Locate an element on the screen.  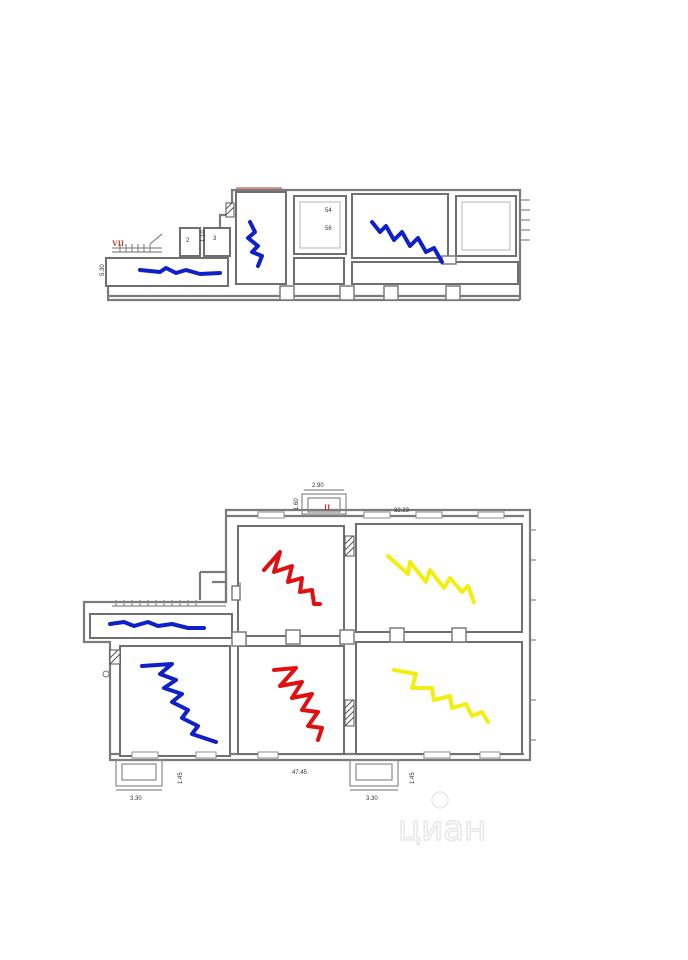
upper-blue-mark-big-room is located at coordinates (407, 242).